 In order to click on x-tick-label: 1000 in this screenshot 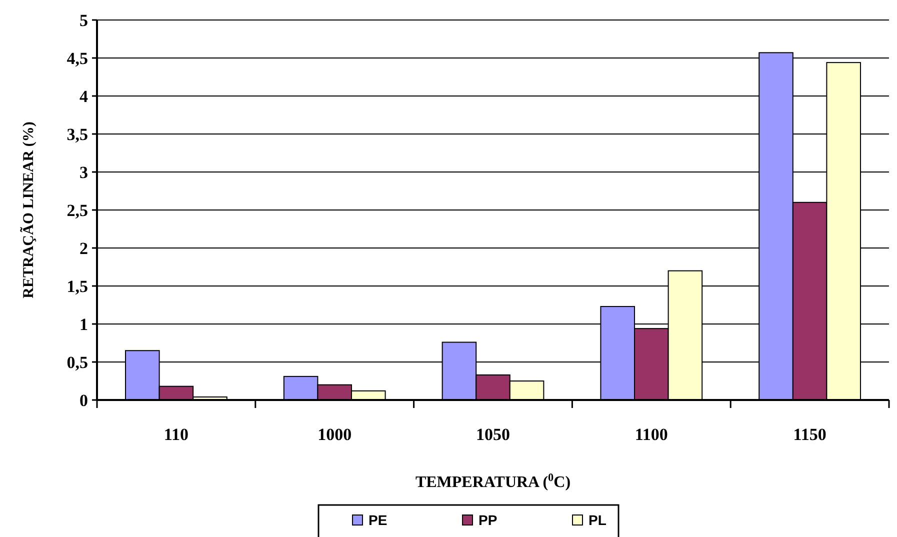, I will do `click(335, 434)`.